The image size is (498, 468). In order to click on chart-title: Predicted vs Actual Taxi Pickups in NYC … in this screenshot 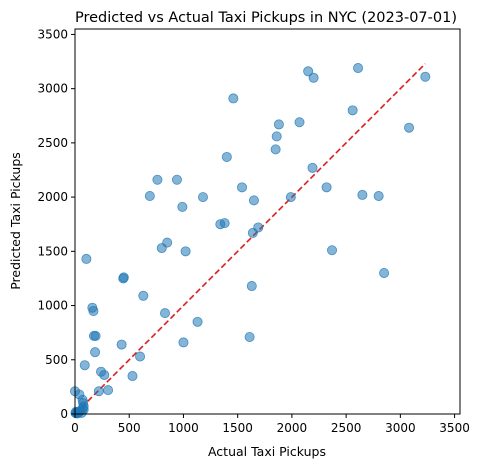, I will do `click(266, 18)`.